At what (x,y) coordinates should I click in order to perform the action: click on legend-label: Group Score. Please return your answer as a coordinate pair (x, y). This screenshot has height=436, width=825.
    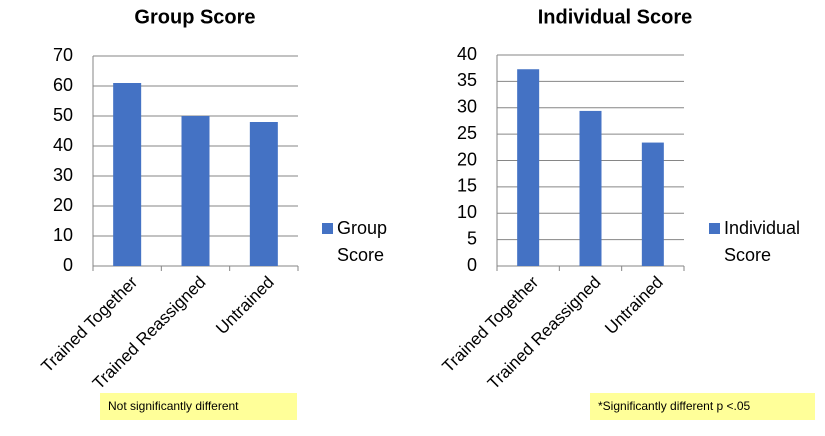
    Looking at the image, I should click on (362, 241).